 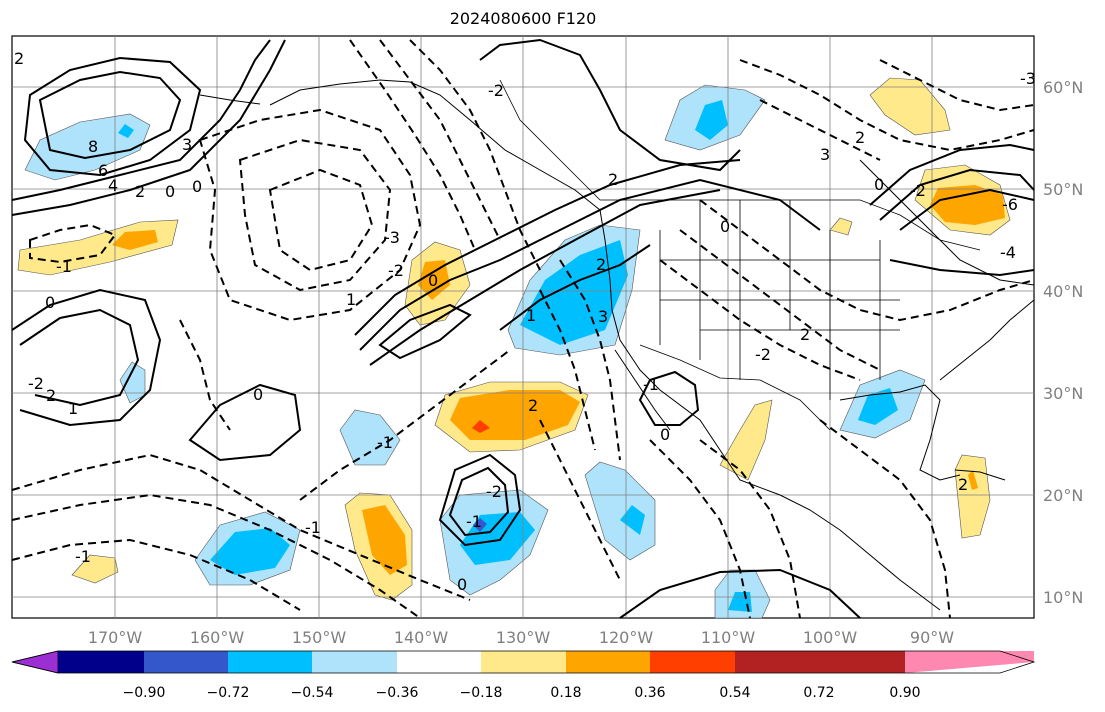 I want to click on lat-label-50n: 50°N, so click(x=1063, y=189).